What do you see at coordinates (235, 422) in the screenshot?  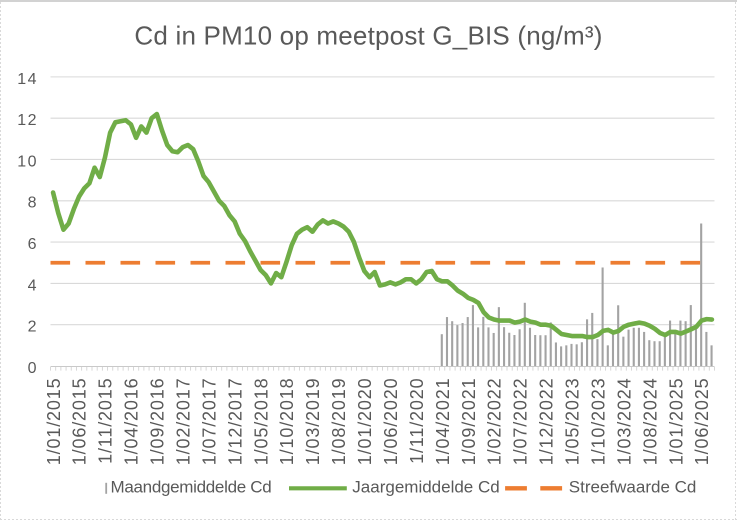 I see `svg-text: 1/12/2017` at bounding box center [235, 422].